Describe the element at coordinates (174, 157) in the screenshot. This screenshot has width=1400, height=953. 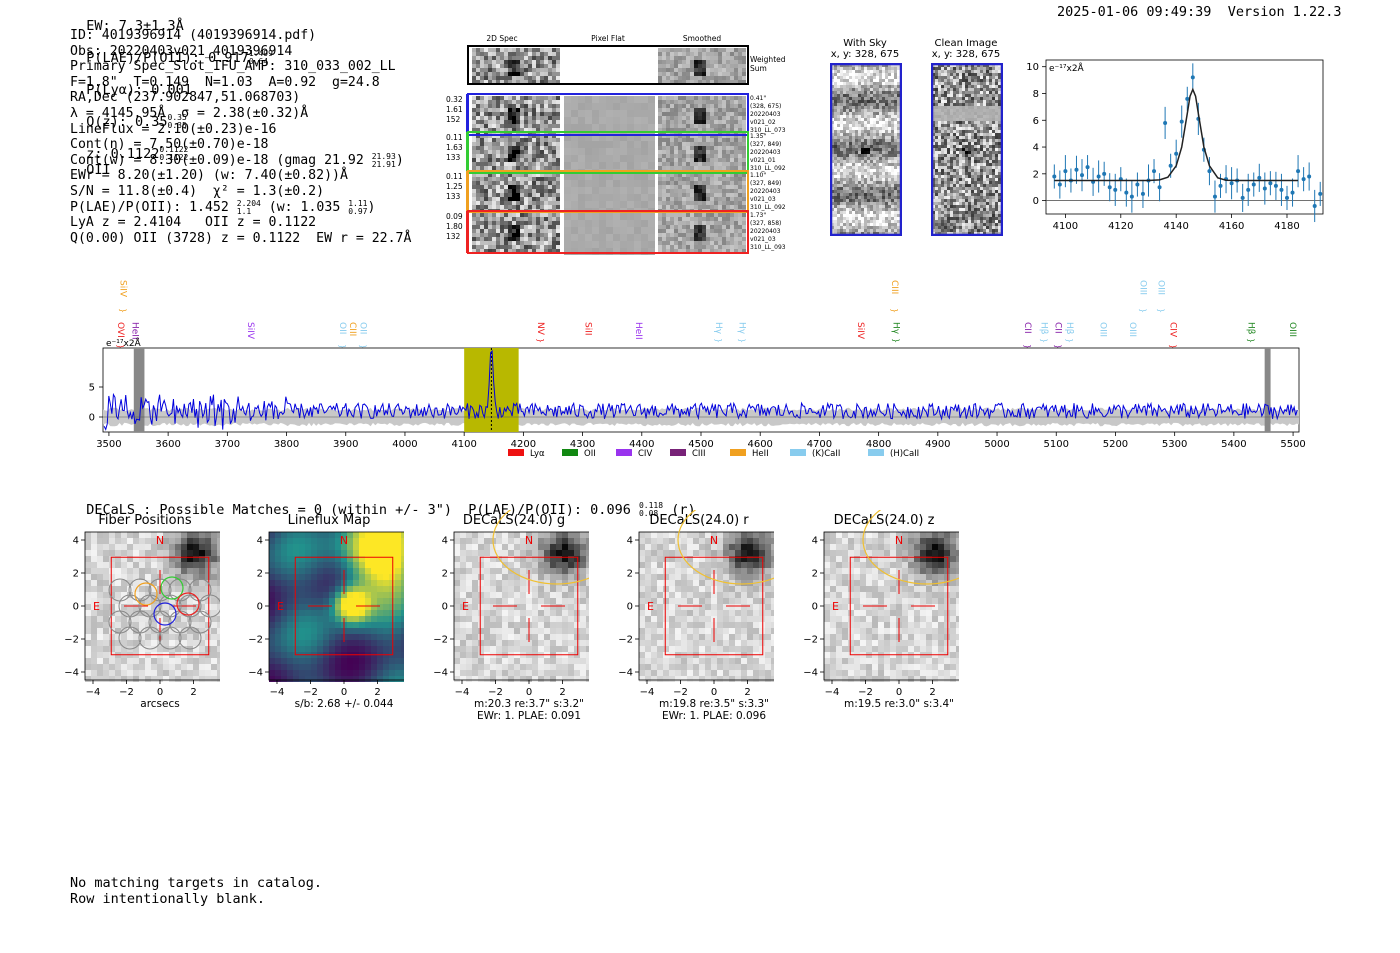
I see `header-z-lo: 0.1122` at that location.